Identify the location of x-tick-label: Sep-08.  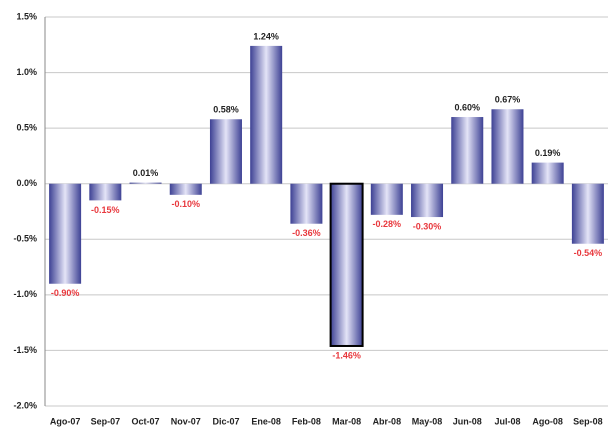
(588, 421).